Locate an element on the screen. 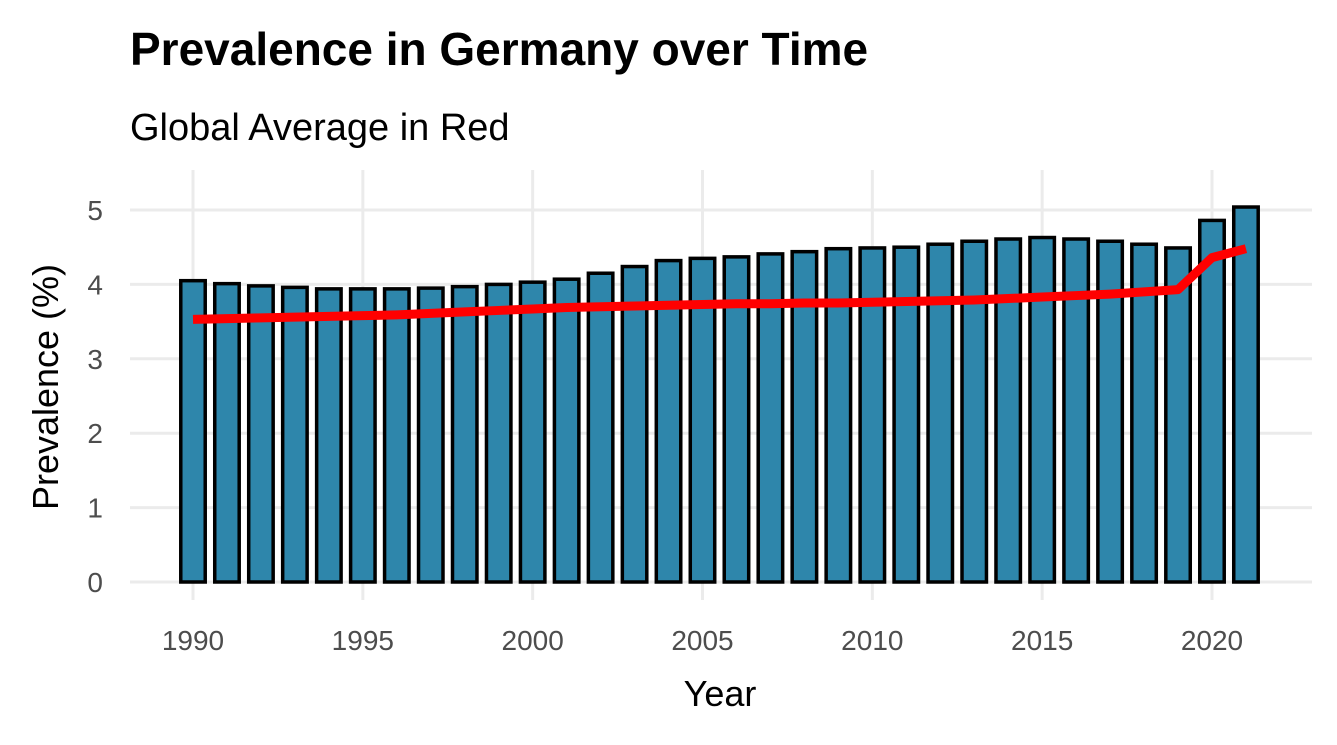 Image resolution: width=1337 pixels, height=745 pixels. x-axis-ticks: 1990 1995 2000 2005 2010 2015 2020 is located at coordinates (702, 640).